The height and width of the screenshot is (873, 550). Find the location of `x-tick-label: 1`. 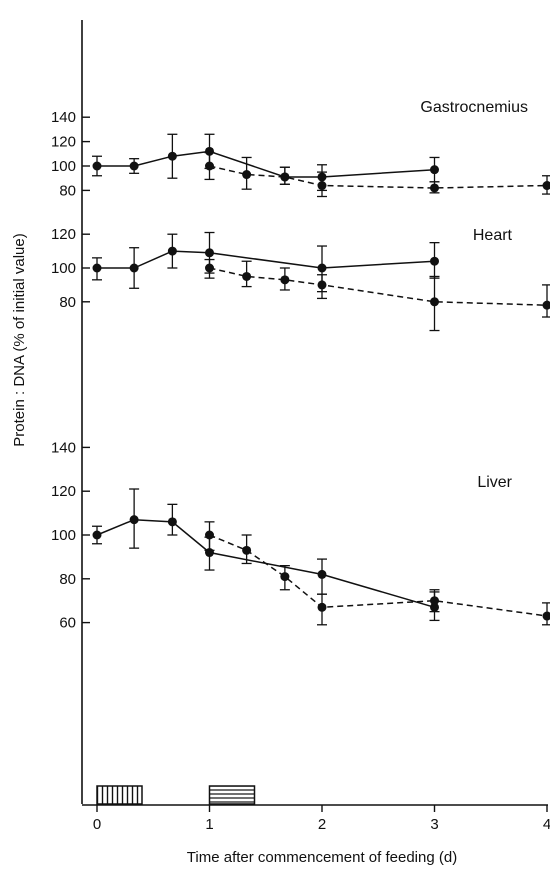

x-tick-label: 1 is located at coordinates (209, 824).